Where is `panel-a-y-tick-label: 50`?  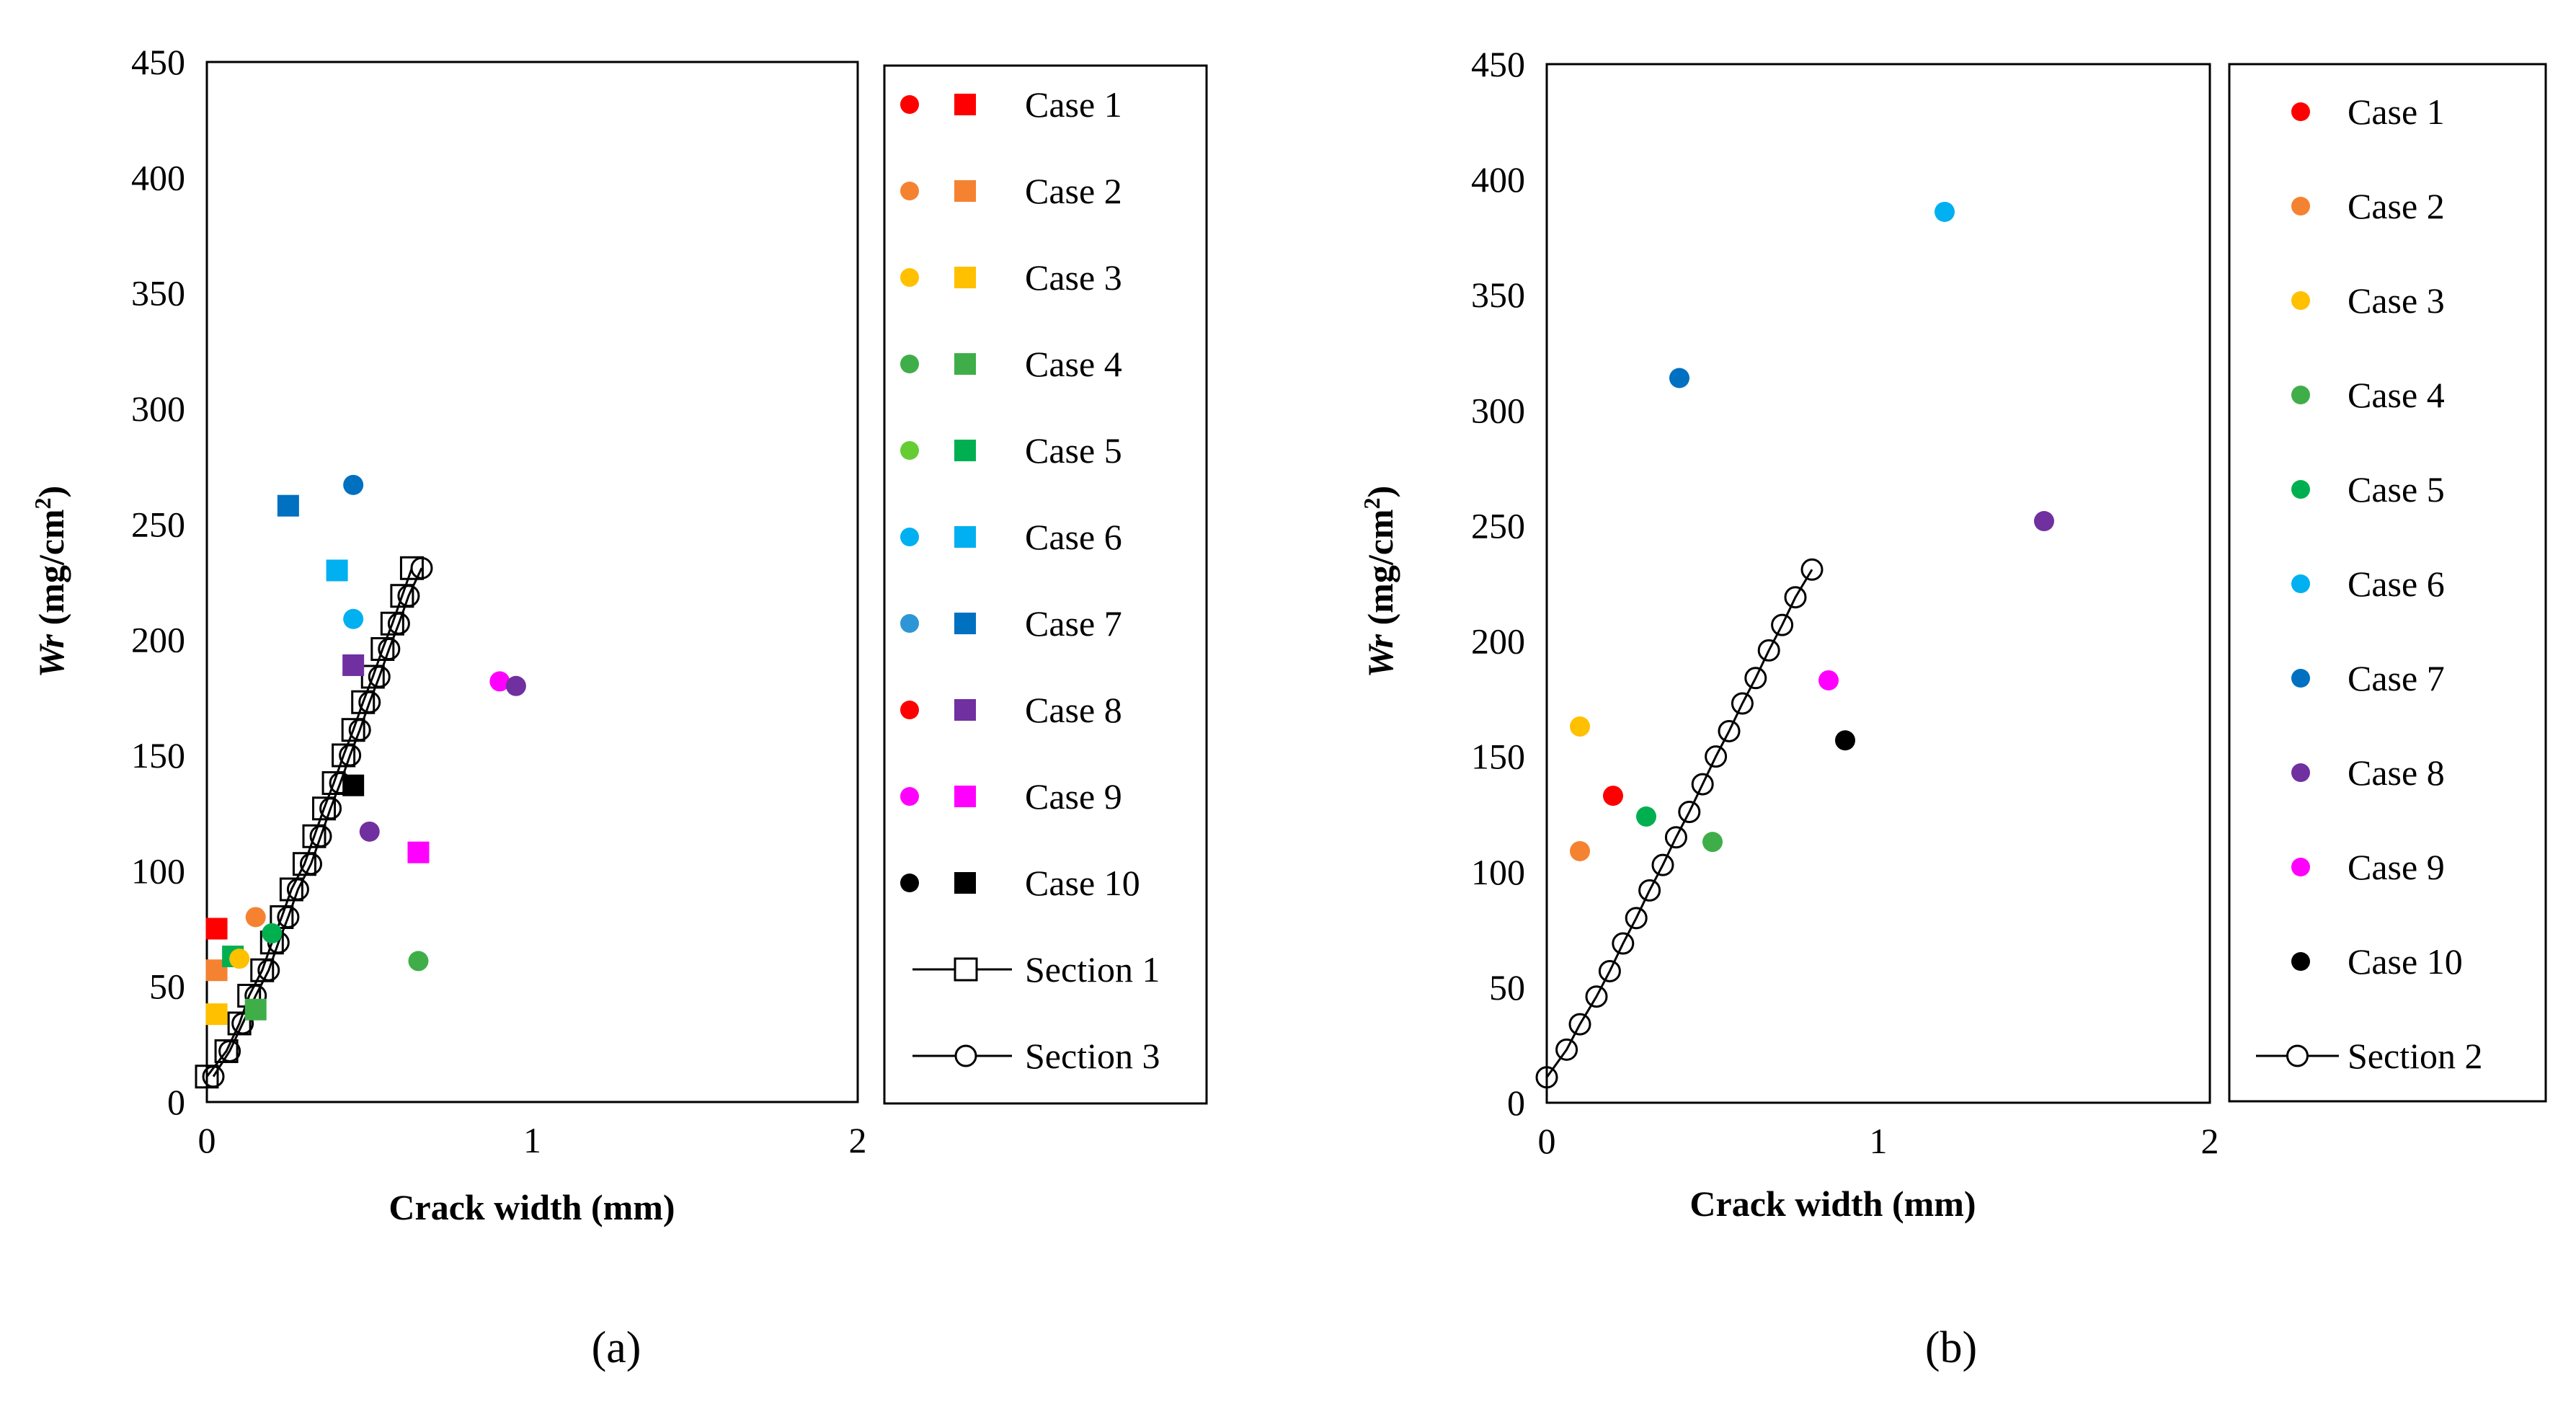 panel-a-y-tick-label: 50 is located at coordinates (167, 987).